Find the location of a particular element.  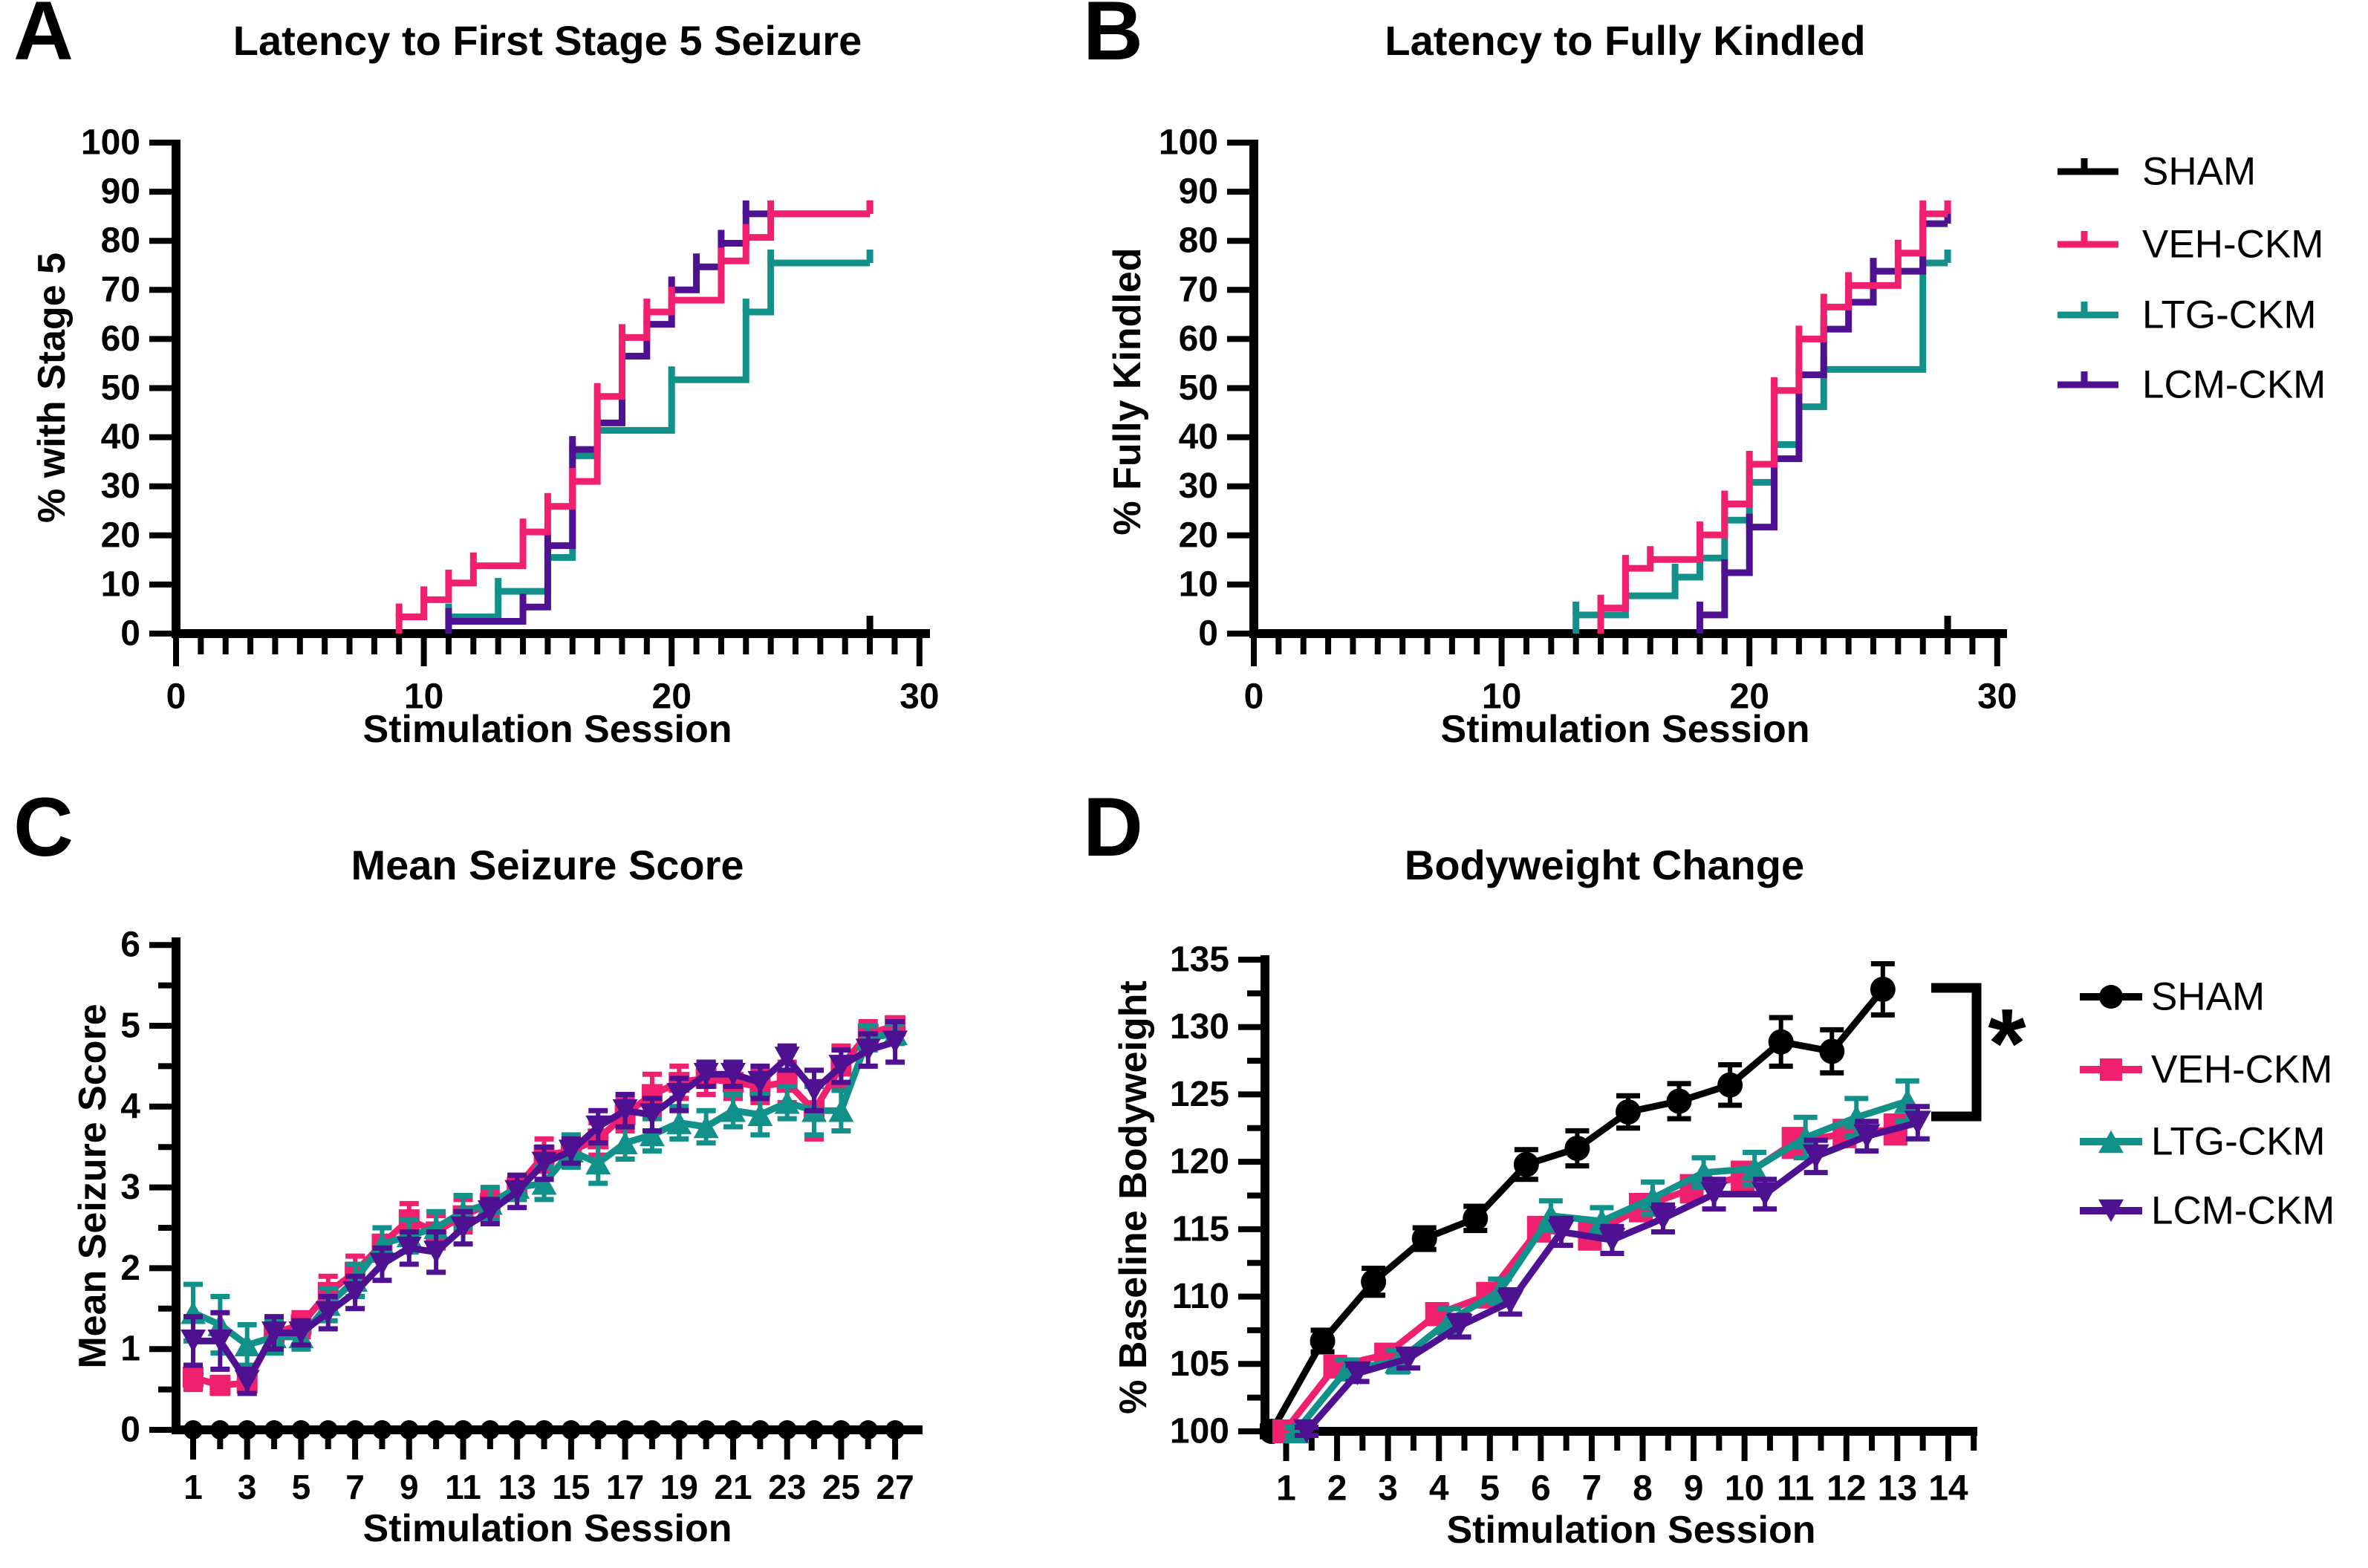

svg-text: 125 is located at coordinates (1199, 1094).